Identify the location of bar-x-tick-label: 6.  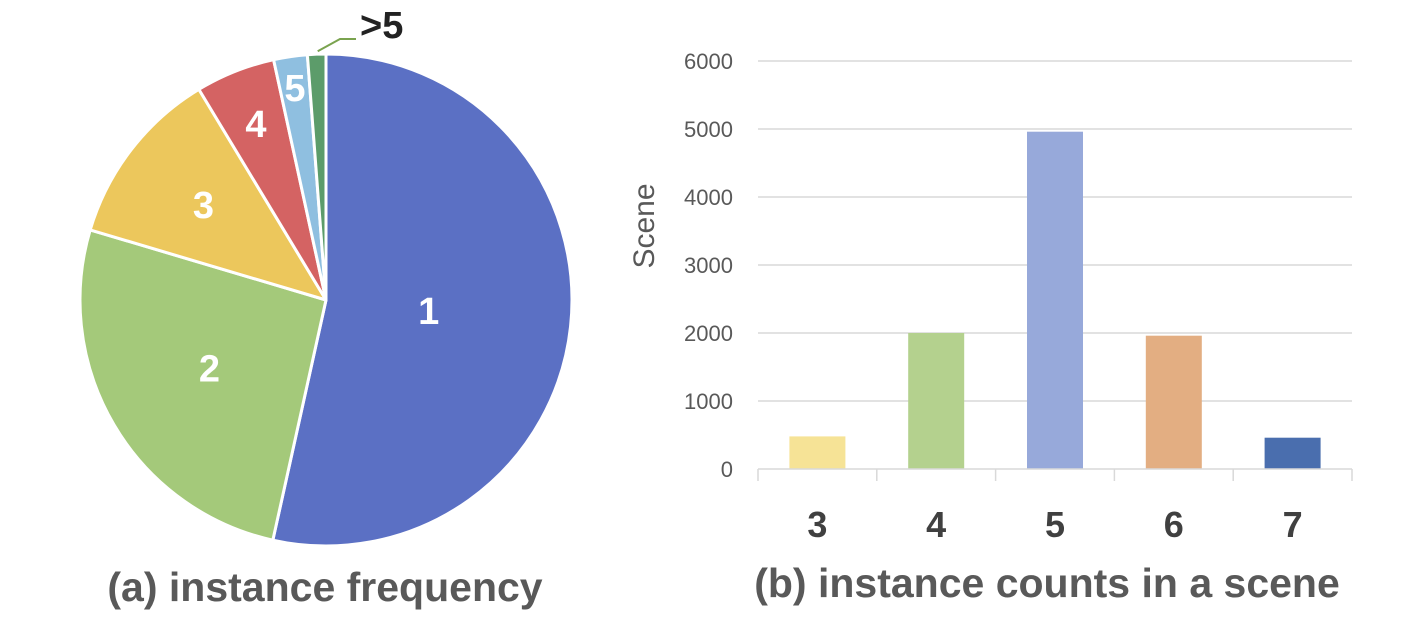
(1174, 524).